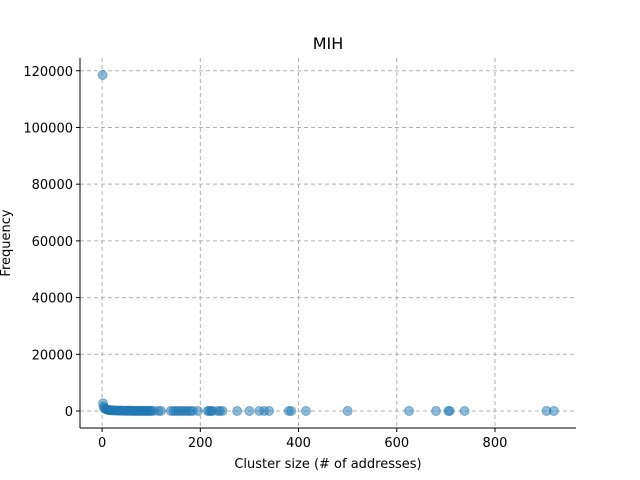  I want to click on x-tick-label: 200, so click(200, 443).